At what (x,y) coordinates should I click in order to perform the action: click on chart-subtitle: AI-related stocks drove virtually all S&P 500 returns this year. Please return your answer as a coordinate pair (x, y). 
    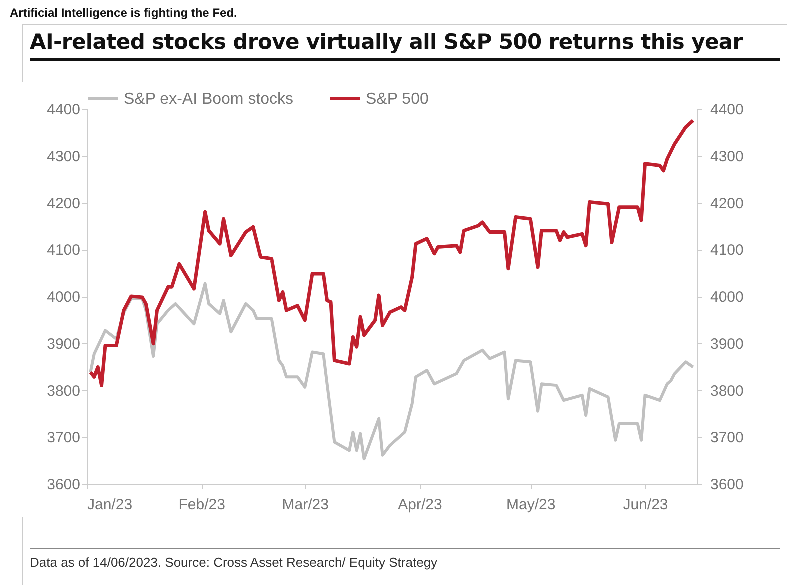
    Looking at the image, I should click on (405, 45).